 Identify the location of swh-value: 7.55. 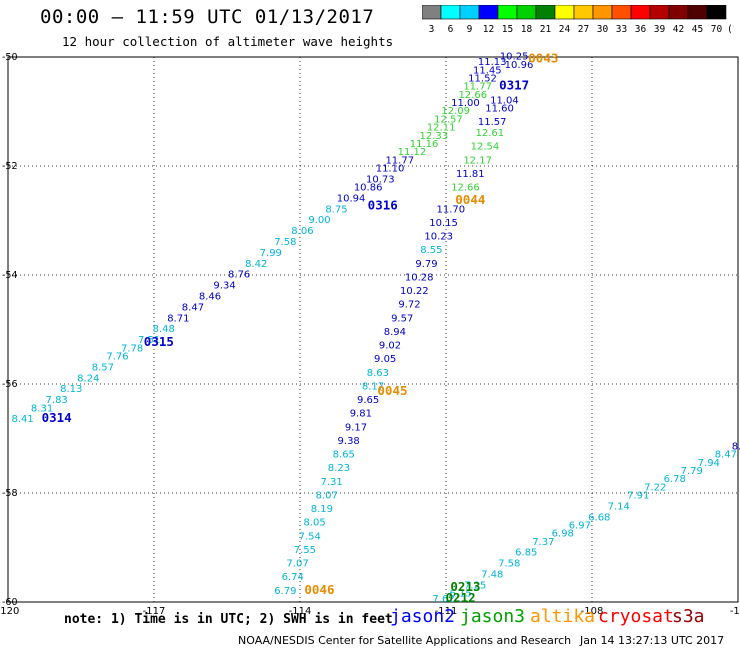
(305, 550).